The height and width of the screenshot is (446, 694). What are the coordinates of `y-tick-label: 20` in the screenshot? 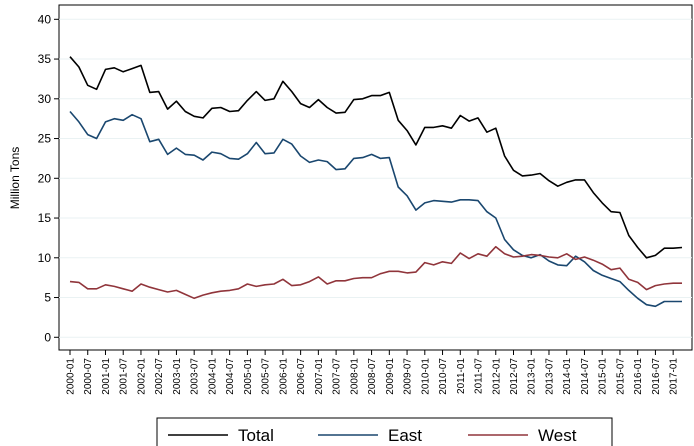 It's located at (45, 178).